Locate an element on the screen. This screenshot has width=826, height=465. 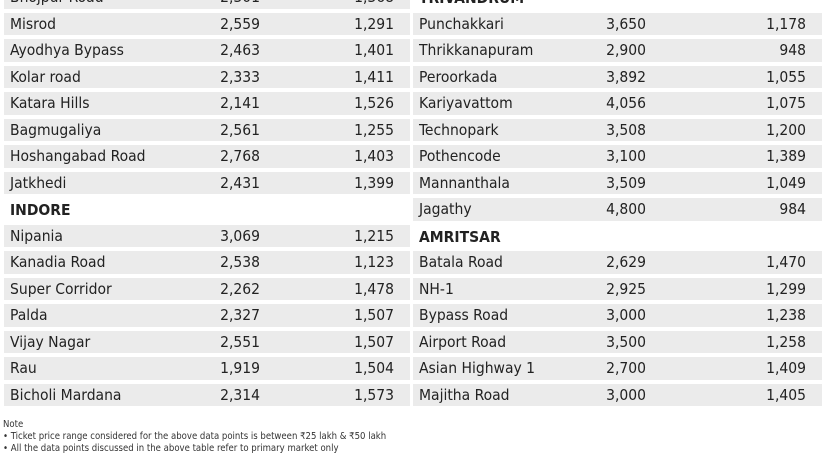
table-row: Katara Hills 2,141 1,526 is located at coordinates (207, 103).